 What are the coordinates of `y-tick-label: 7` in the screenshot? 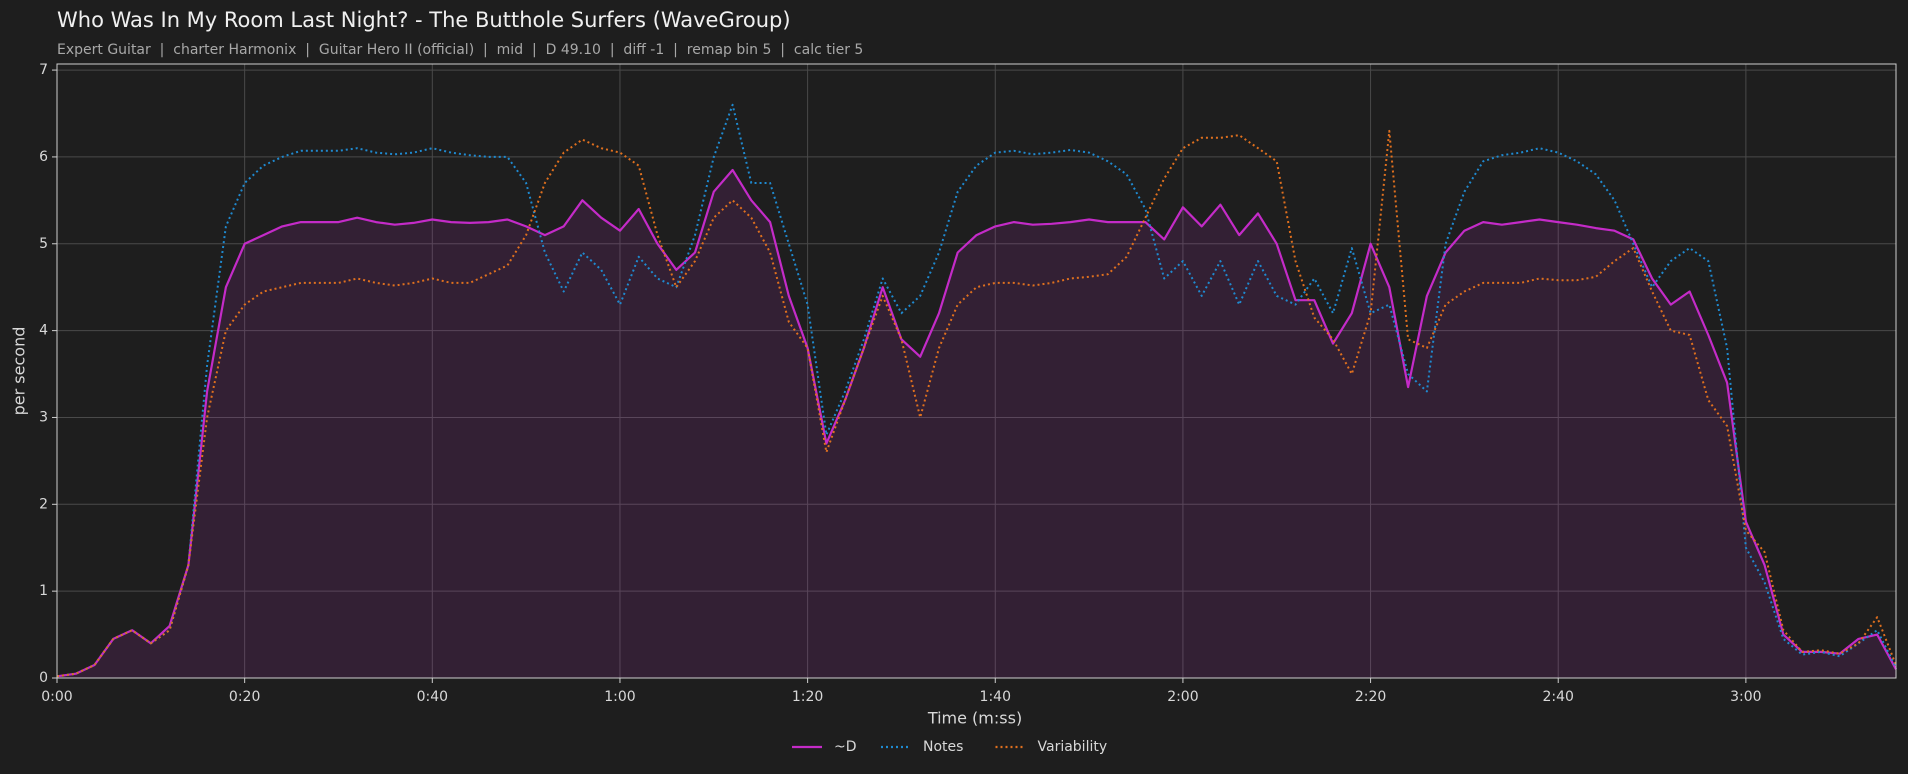 It's located at (43, 70).